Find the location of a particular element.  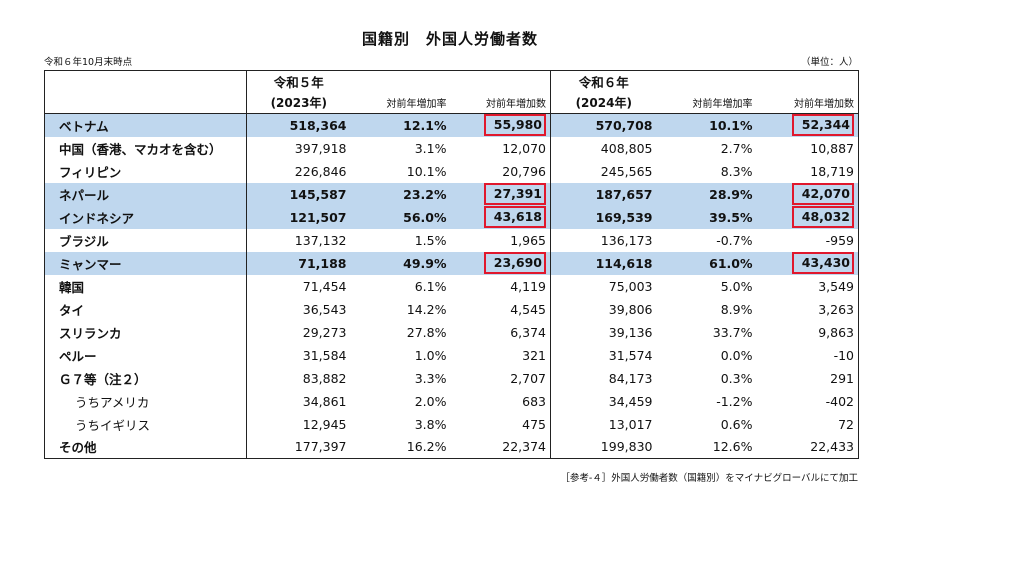

workers-2024-cell: 199,830 is located at coordinates (603, 447).